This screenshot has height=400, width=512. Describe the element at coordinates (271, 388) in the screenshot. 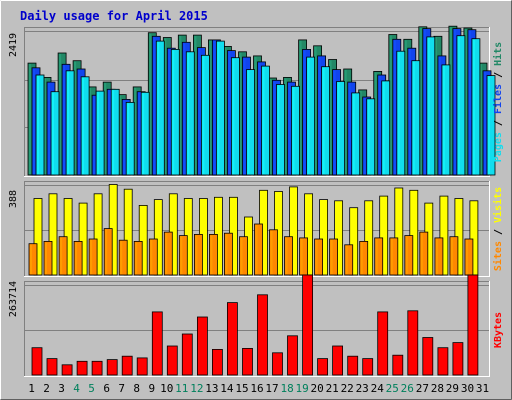

I see `day-label: 17` at that location.